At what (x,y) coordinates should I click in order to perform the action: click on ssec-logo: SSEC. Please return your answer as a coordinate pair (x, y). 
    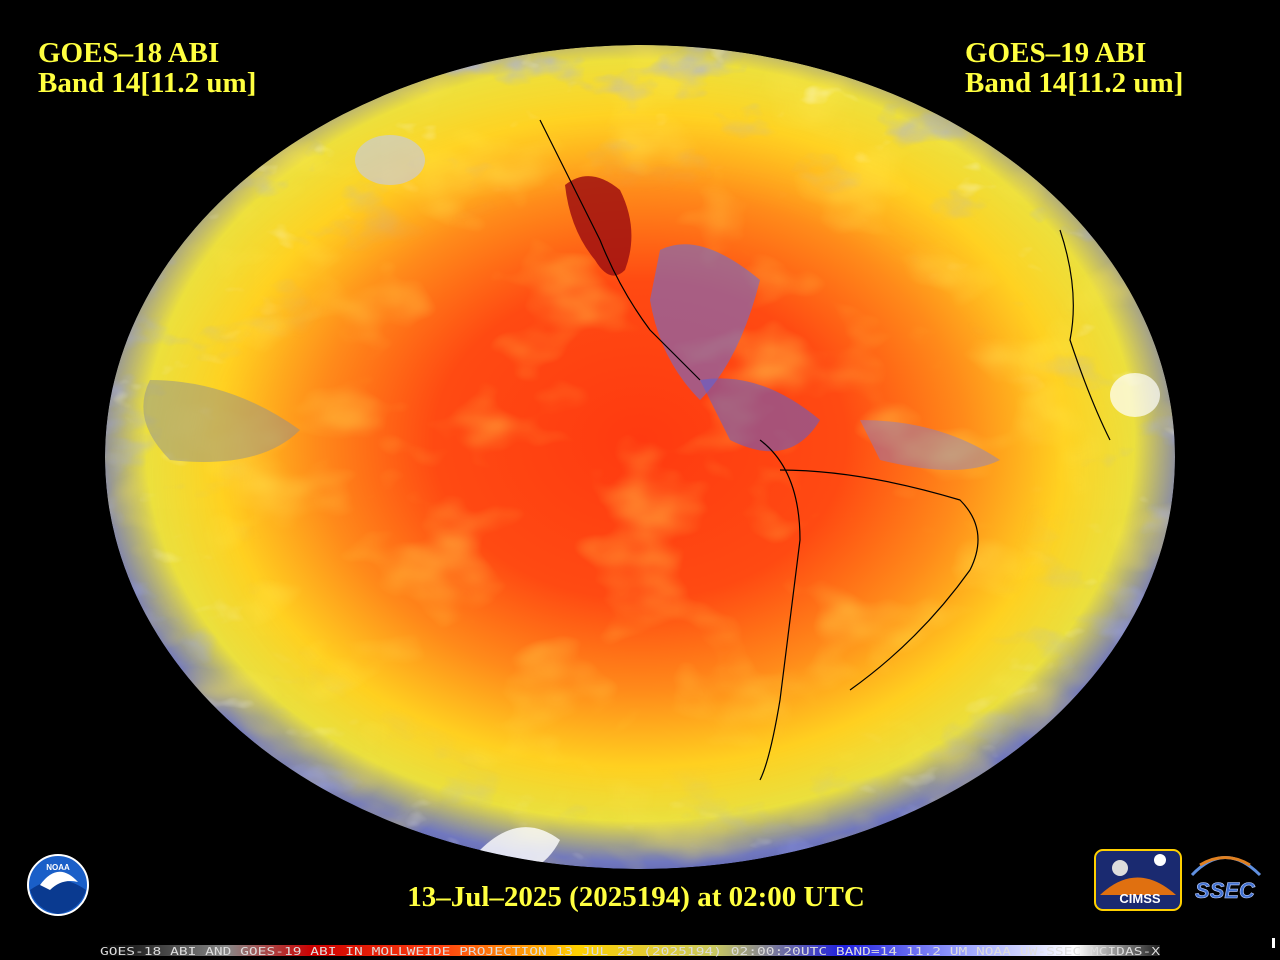
    Looking at the image, I should click on (1226, 879).